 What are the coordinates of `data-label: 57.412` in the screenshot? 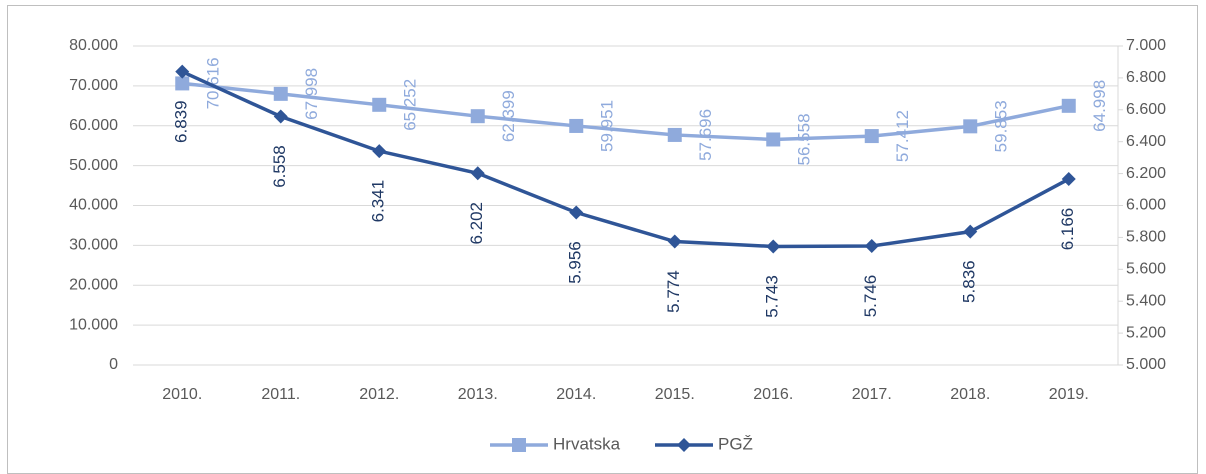 It's located at (902, 136).